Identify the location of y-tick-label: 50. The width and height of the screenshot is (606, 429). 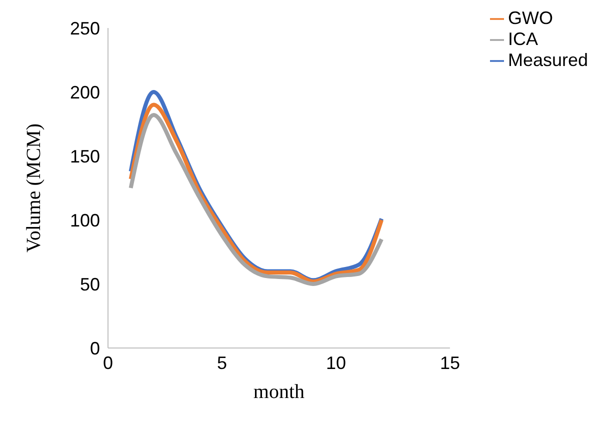
(90, 284).